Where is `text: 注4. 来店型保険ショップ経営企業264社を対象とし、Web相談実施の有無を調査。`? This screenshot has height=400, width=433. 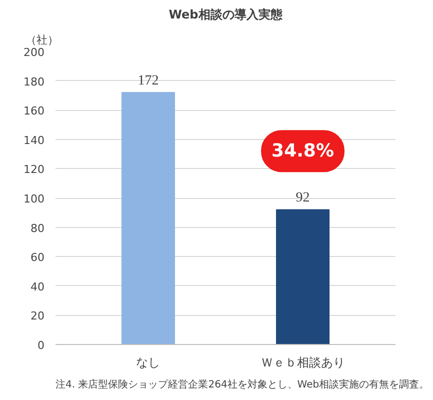 text: 注4. 来店型保険ショップ経営企業264社を対象とし、Web相談実施の有無を調査。 is located at coordinates (243, 384).